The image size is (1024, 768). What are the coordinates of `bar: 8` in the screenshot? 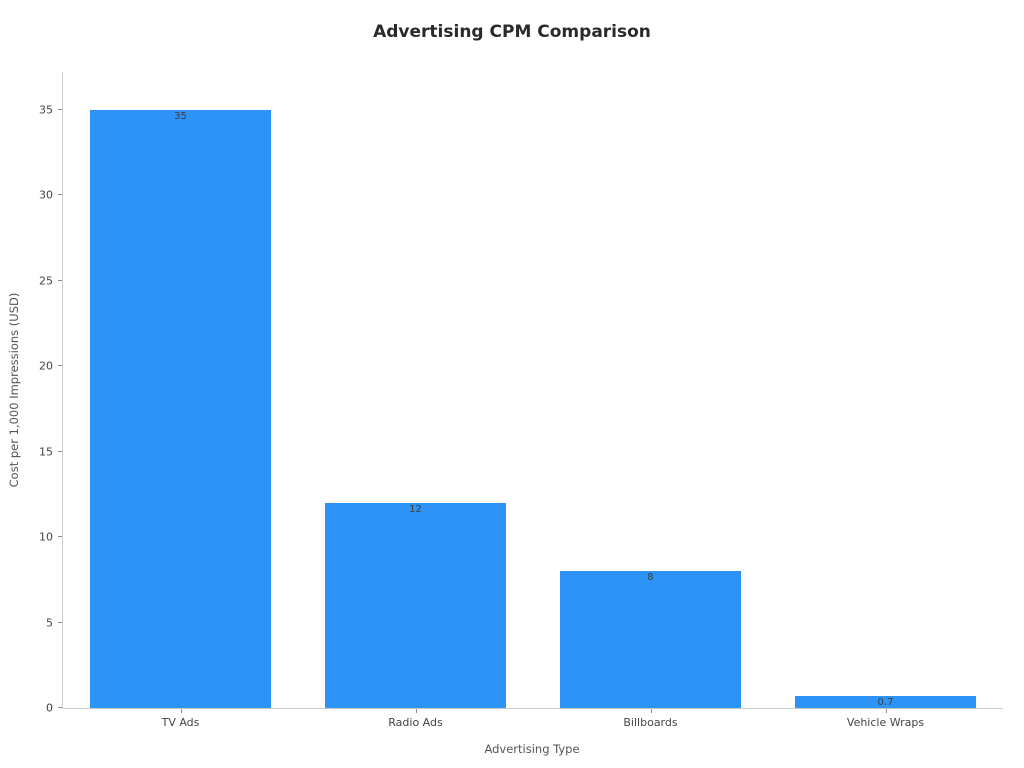 It's located at (650, 639).